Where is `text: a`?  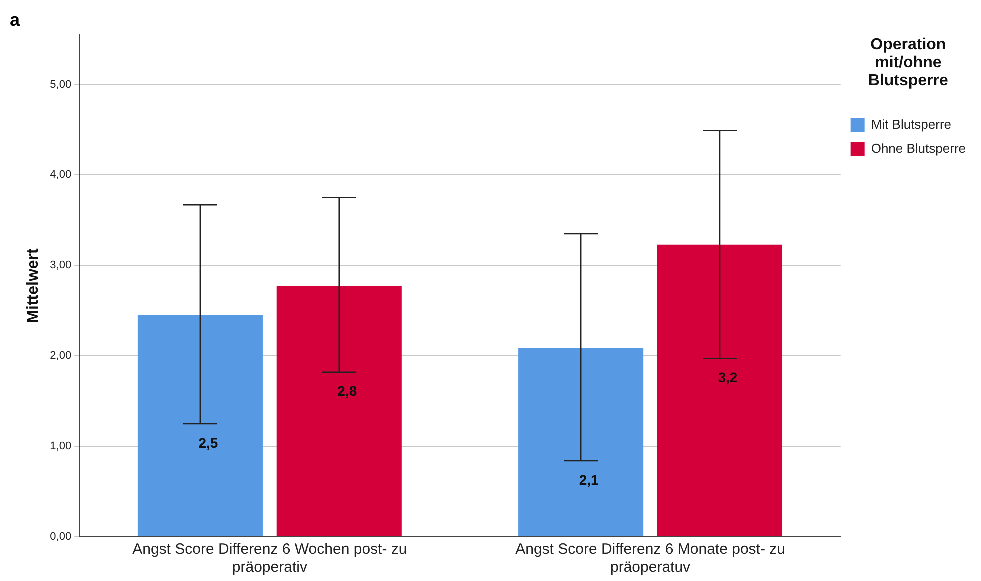 text: a is located at coordinates (15, 20).